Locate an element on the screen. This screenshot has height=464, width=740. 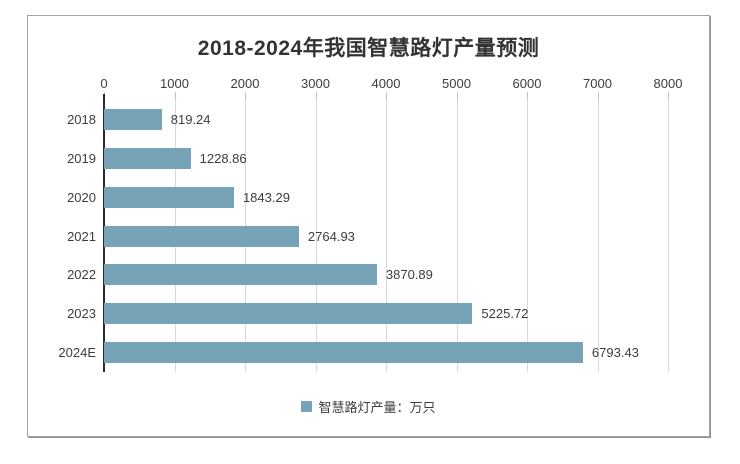
x-axis-tick-label: 5000 is located at coordinates (456, 83).